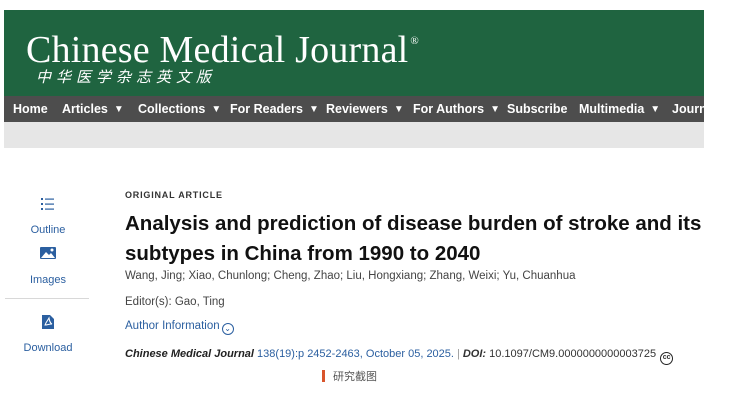  What do you see at coordinates (48, 267) in the screenshot?
I see `images-button: Images` at bounding box center [48, 267].